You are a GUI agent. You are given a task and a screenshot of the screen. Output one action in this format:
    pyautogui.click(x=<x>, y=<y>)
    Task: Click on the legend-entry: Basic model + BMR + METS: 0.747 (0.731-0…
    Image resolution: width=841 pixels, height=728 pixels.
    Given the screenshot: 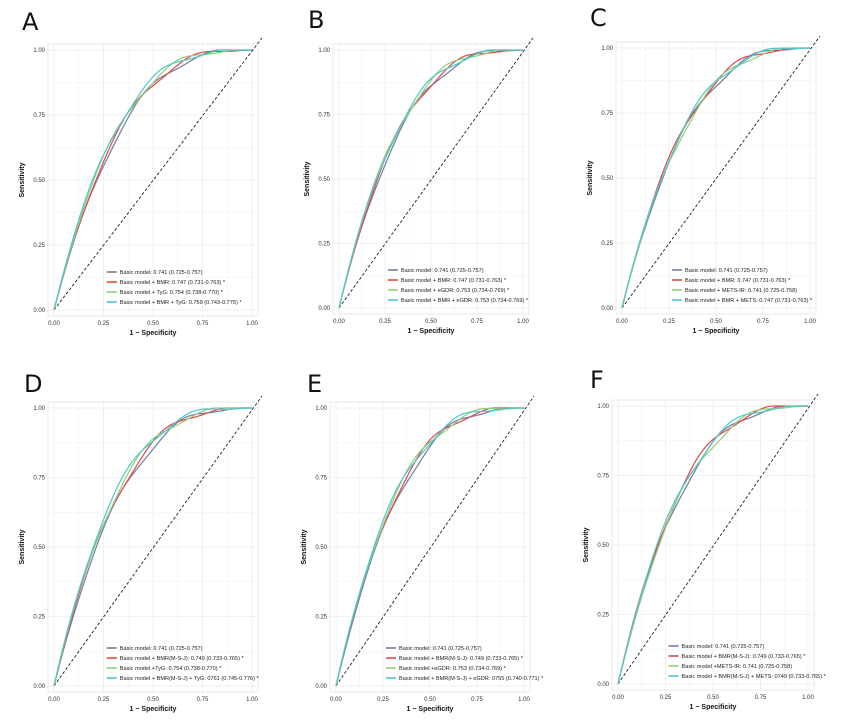 What is the action you would take?
    pyautogui.click(x=749, y=301)
    